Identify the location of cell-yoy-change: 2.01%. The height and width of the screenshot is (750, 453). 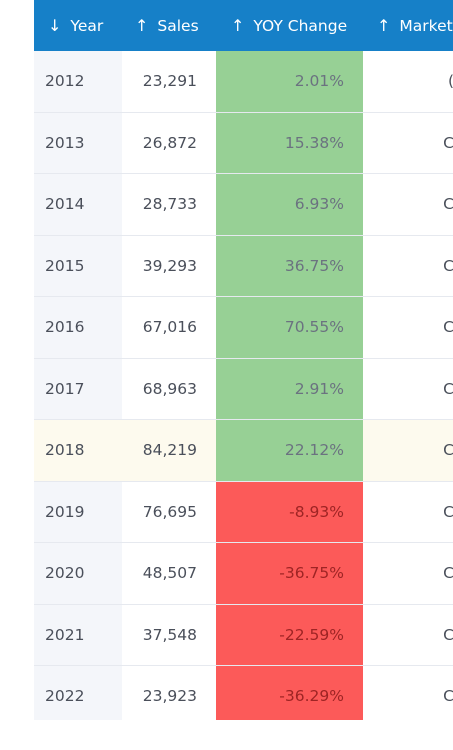
(289, 81).